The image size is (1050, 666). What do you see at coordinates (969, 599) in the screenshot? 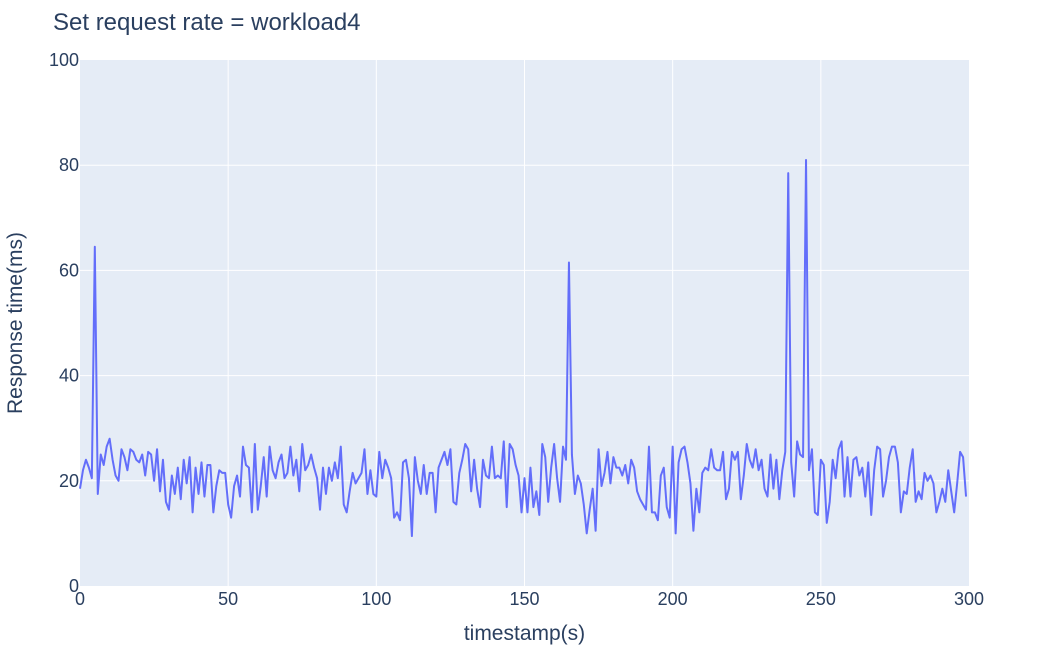
I see `x-tick-label: 300` at bounding box center [969, 599].